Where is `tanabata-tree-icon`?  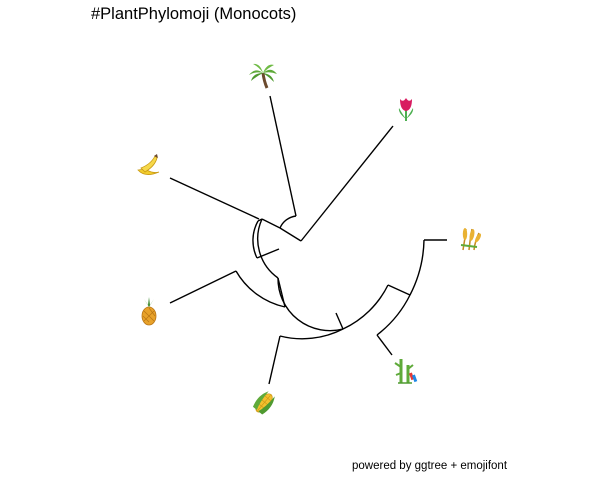
tanabata-tree-icon is located at coordinates (406, 371).